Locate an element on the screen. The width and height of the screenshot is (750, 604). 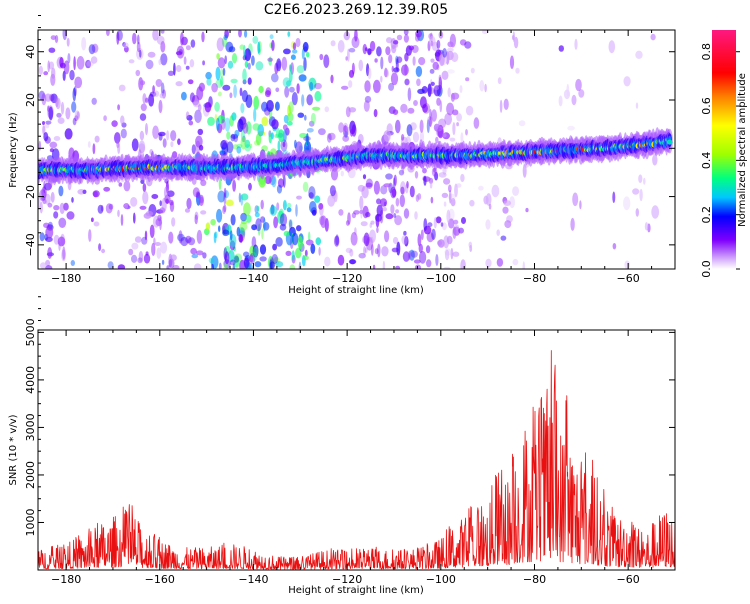
colorbar-tick-label: 0.4 is located at coordinates (706, 161).